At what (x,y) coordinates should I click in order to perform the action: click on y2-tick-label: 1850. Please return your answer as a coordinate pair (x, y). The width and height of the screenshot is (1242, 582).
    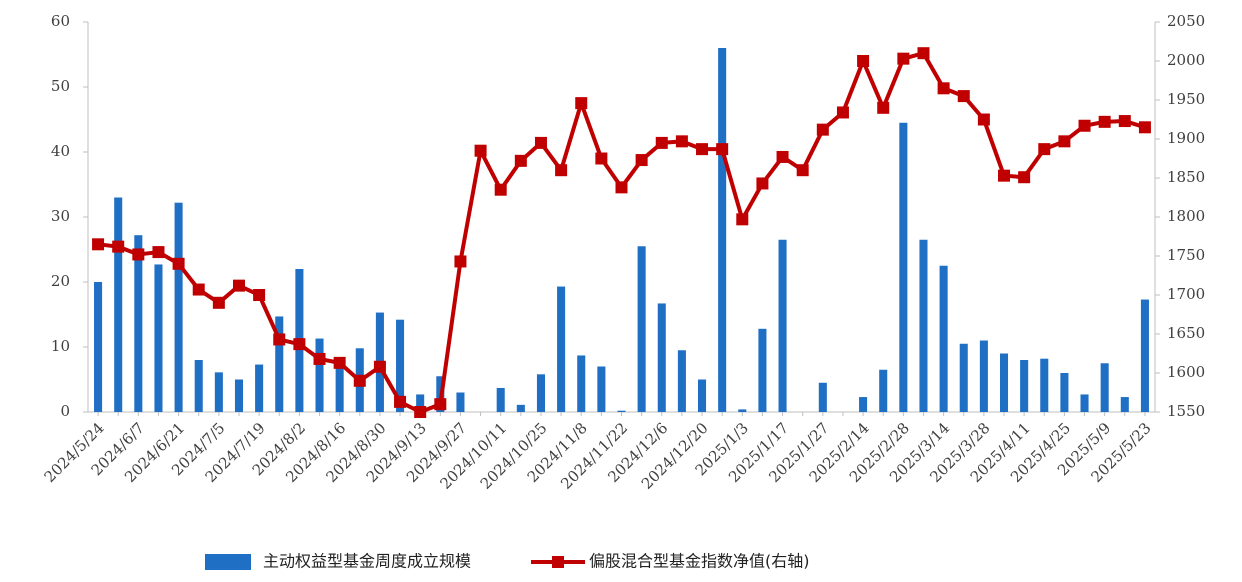
    Looking at the image, I should click on (1186, 177).